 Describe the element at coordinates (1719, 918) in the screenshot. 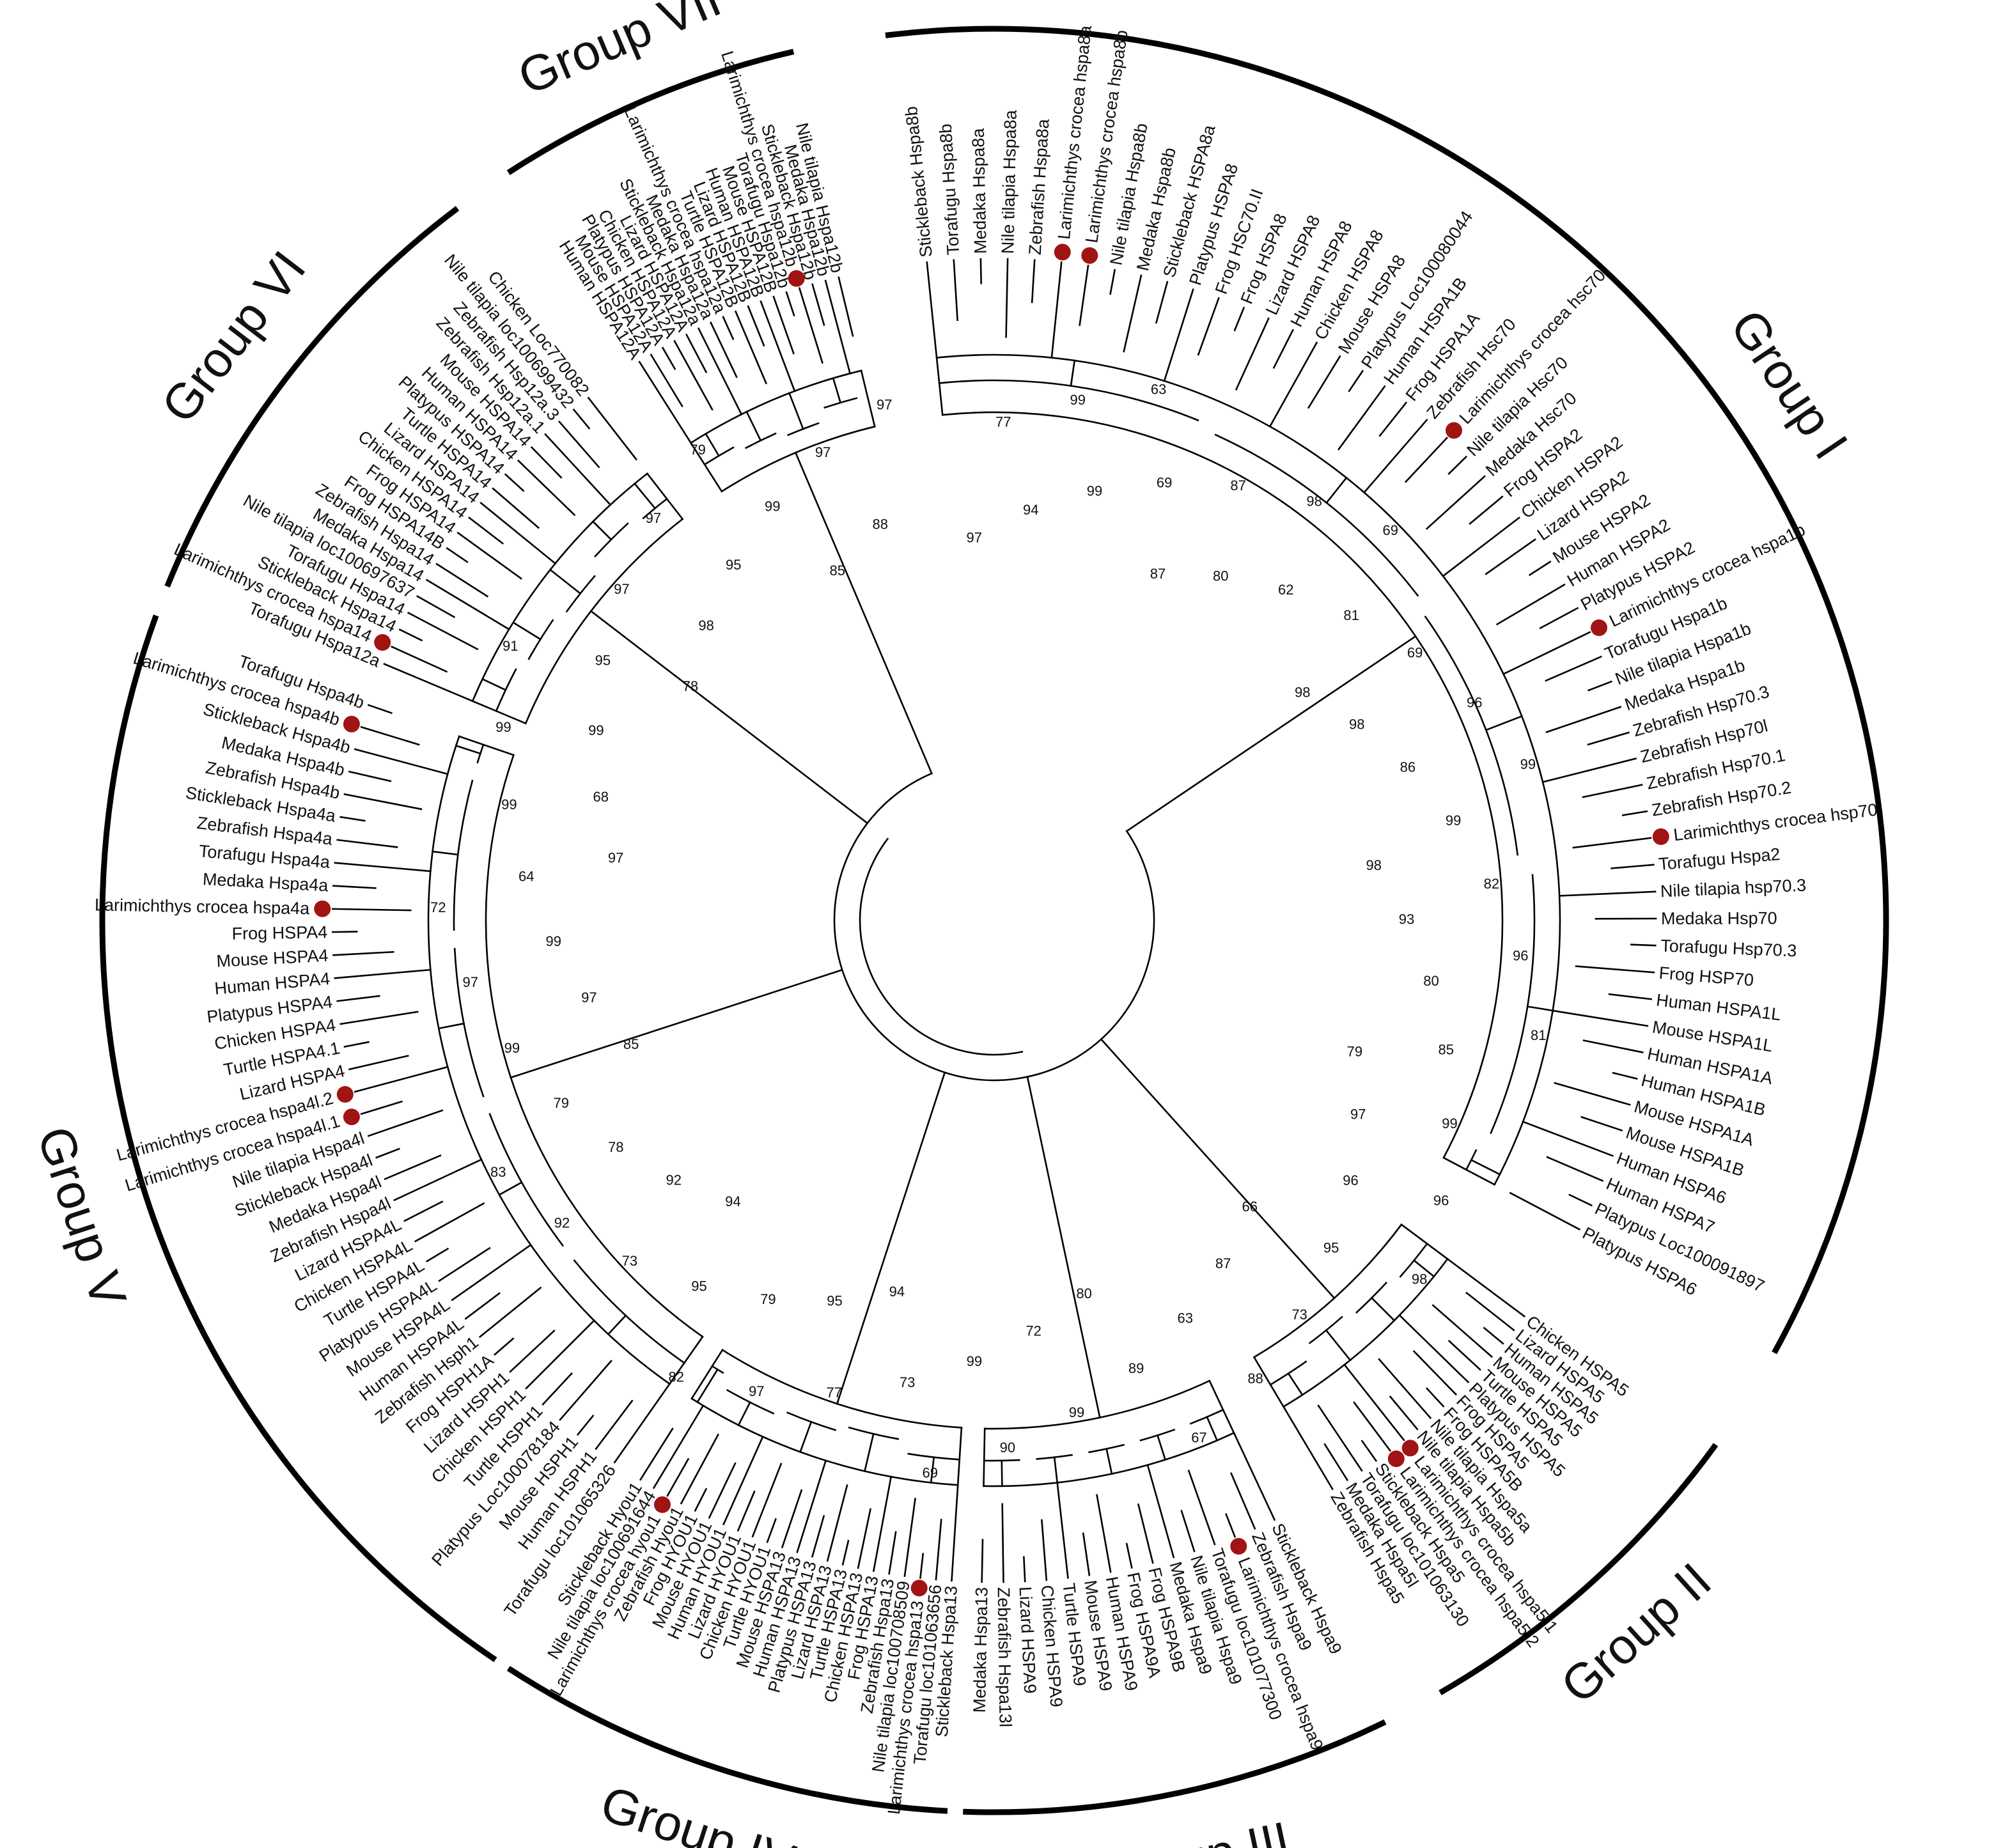

I see `leaf-label: Medaka Hsp70` at that location.